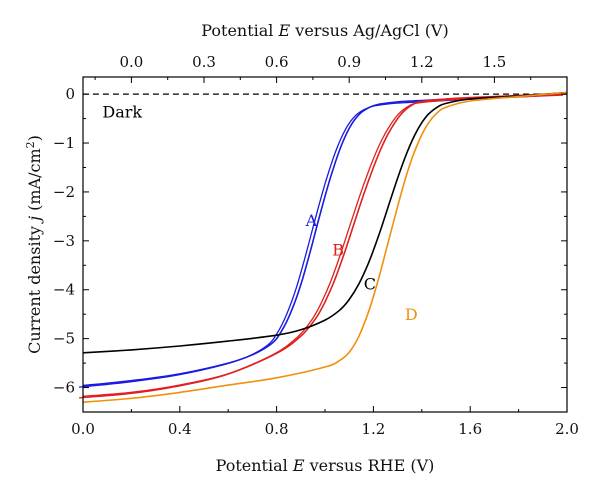 The width and height of the screenshot is (600, 493). I want to click on top-tick-label: 1.5, so click(494, 62).